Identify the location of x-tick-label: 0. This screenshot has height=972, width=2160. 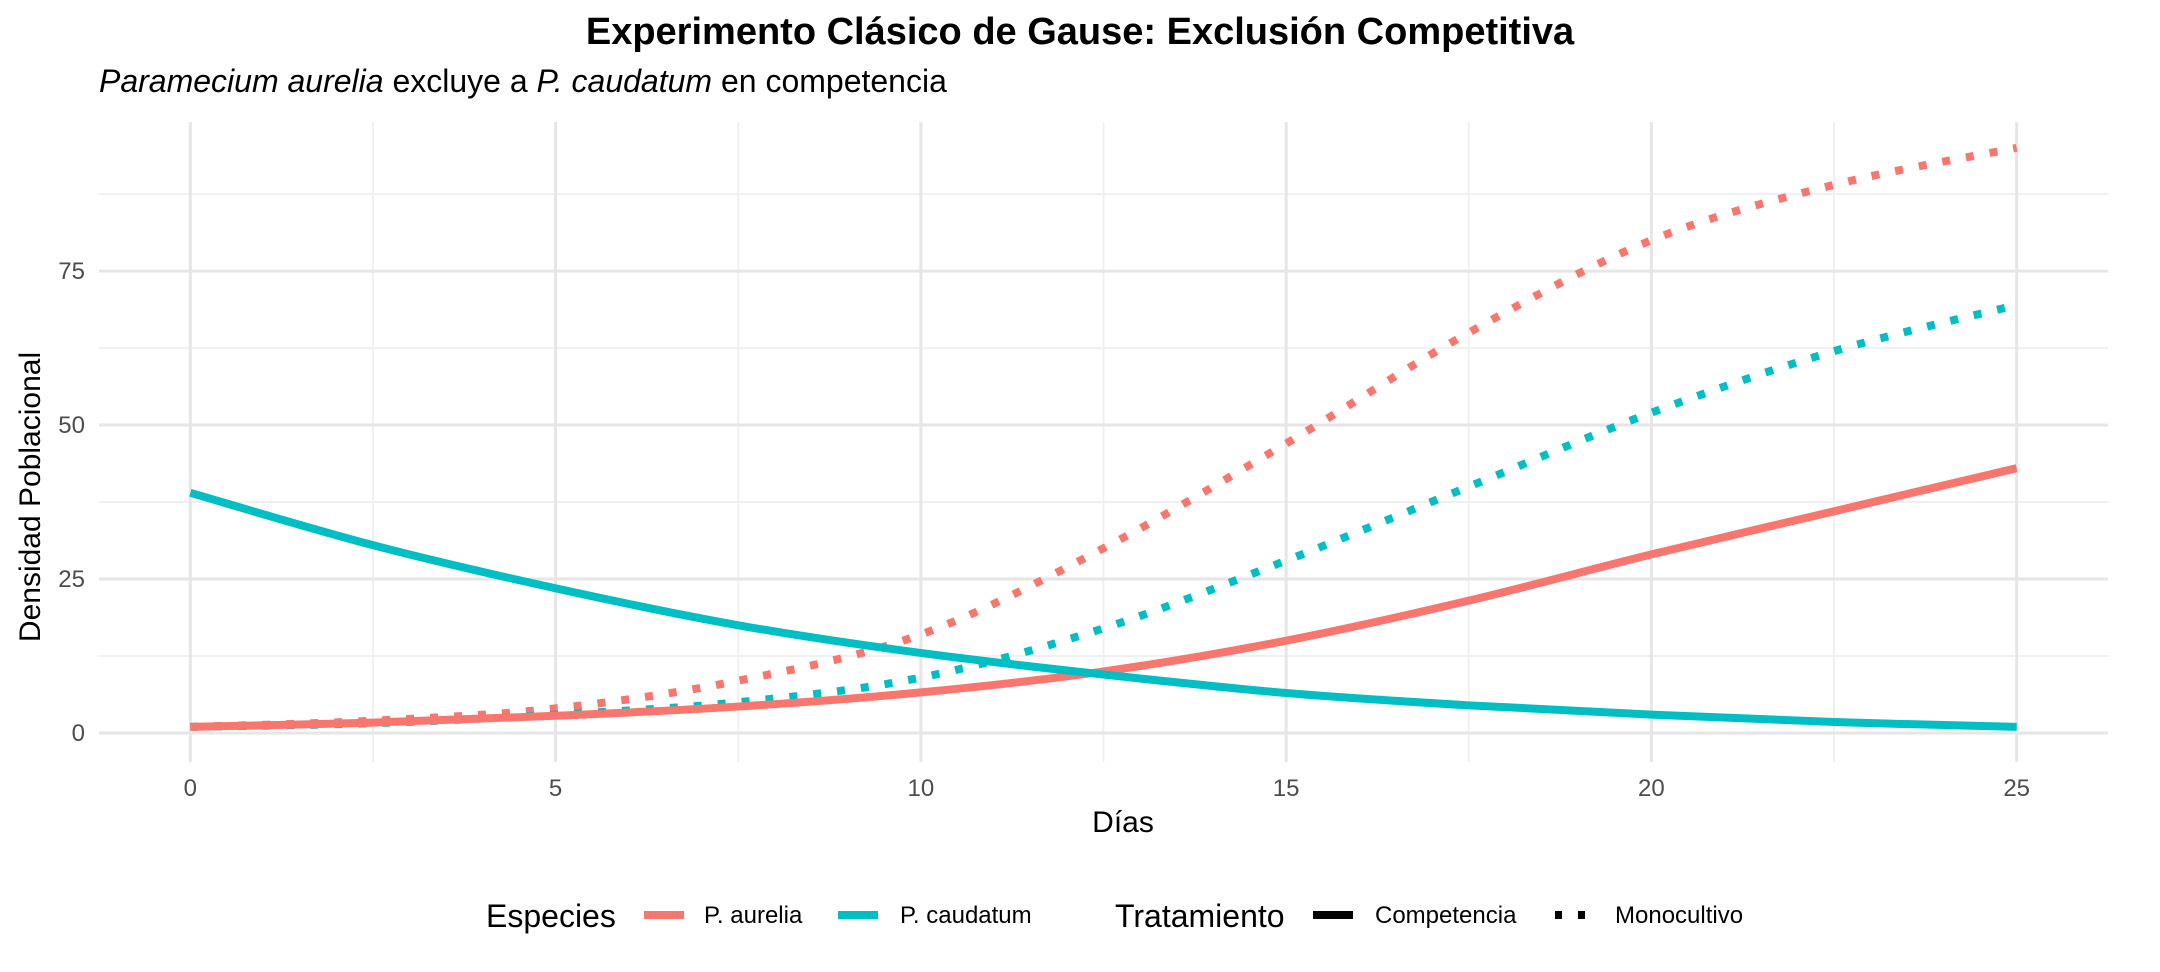
(190, 788).